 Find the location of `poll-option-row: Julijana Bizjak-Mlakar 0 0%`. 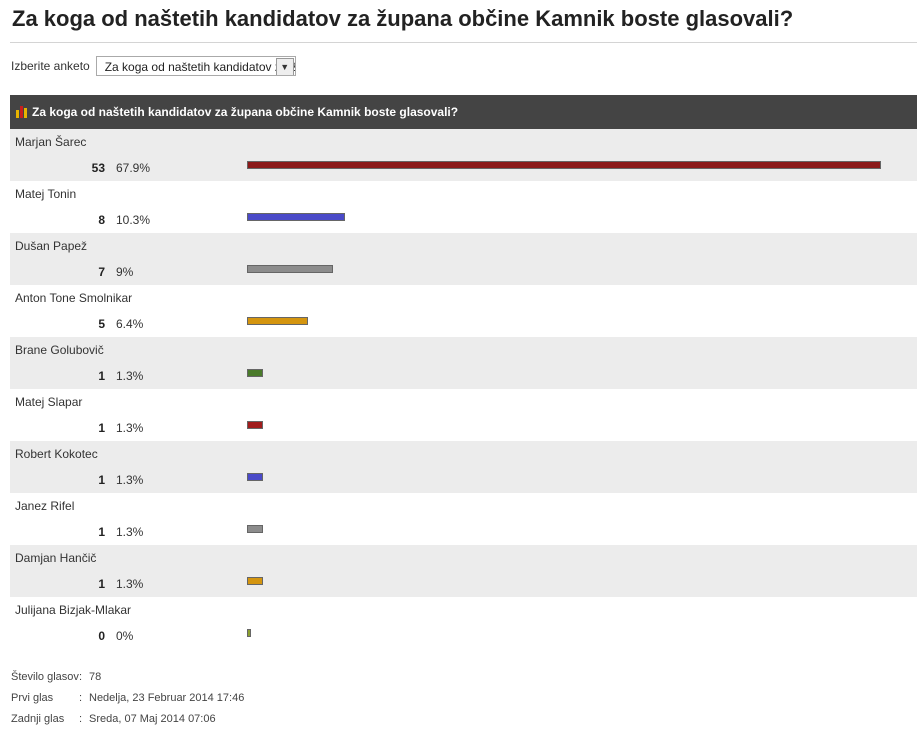

poll-option-row: Julijana Bizjak-Mlakar 0 0% is located at coordinates (463, 623).